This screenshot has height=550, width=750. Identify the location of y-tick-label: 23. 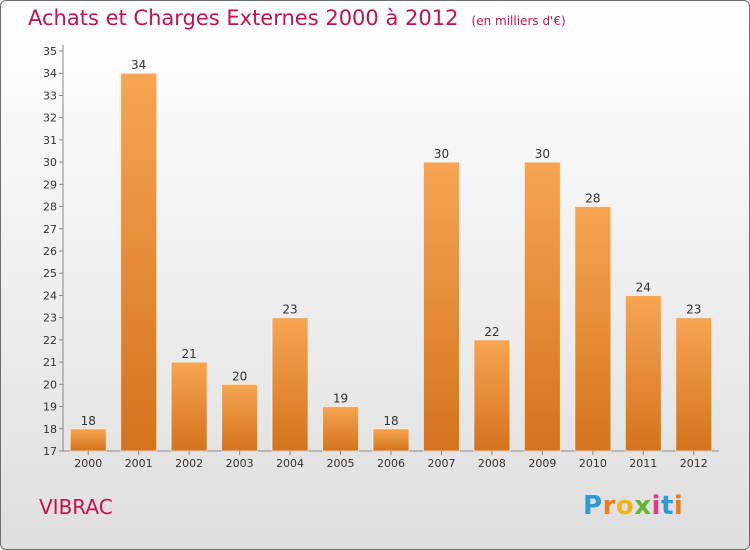
(50, 318).